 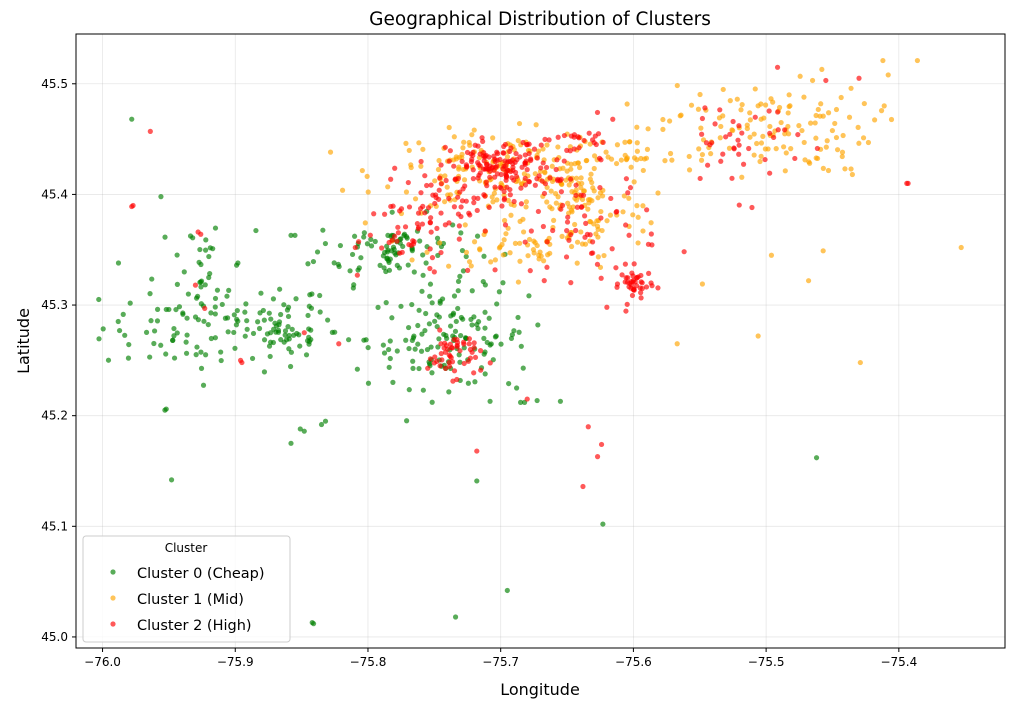 What do you see at coordinates (368, 662) in the screenshot?
I see `x-tick-label: −75.8` at bounding box center [368, 662].